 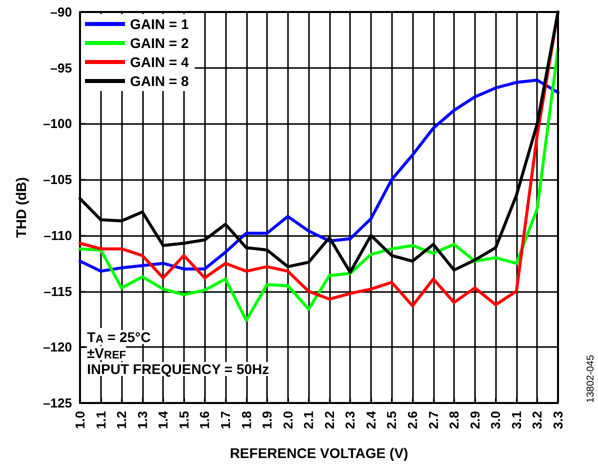 What do you see at coordinates (57, 403) in the screenshot?
I see `y-tick-label: –125` at bounding box center [57, 403].